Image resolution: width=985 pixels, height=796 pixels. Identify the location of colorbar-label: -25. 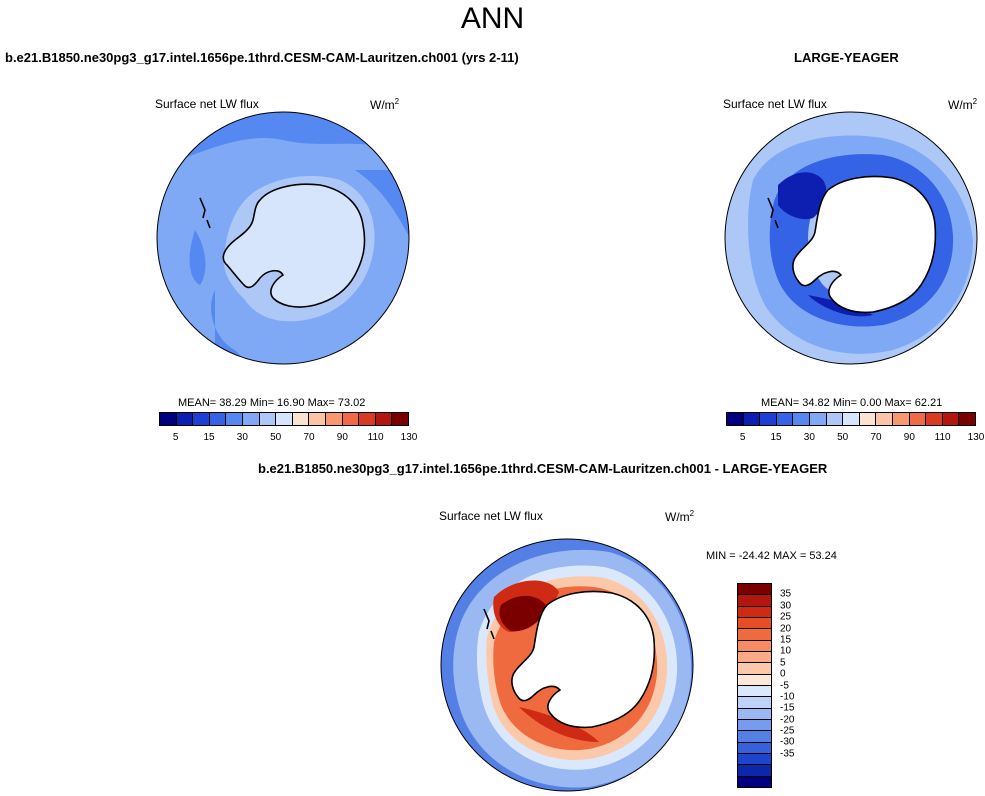
(787, 731).